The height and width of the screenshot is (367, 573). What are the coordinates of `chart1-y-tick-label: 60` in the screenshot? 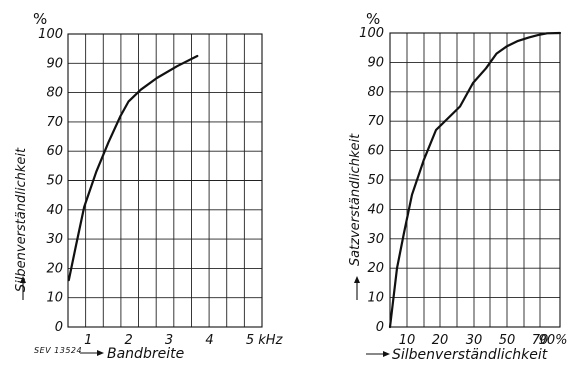 It's located at (54, 151).